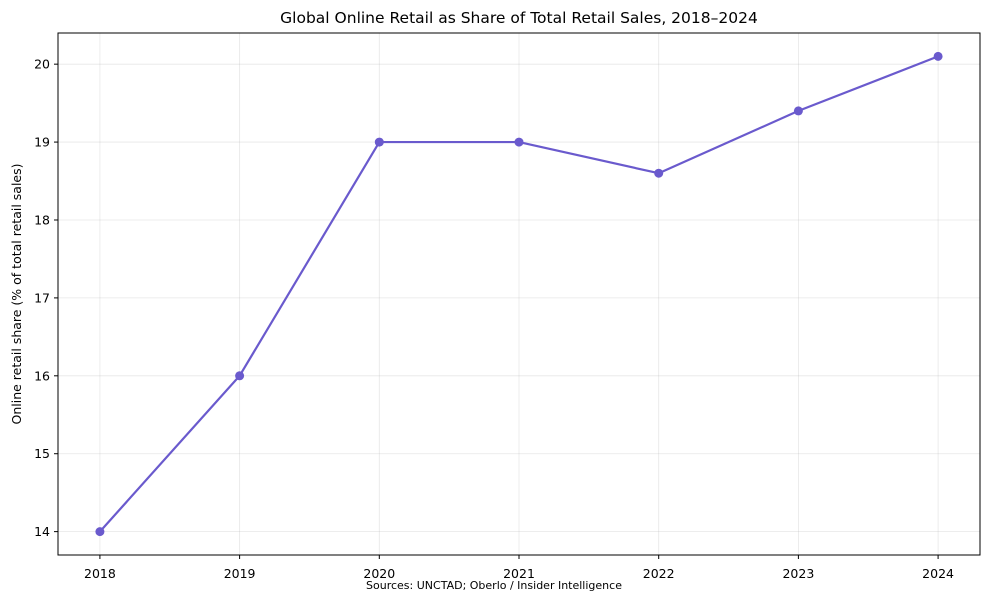  I want to click on y-tick-label: 17, so click(42, 297).